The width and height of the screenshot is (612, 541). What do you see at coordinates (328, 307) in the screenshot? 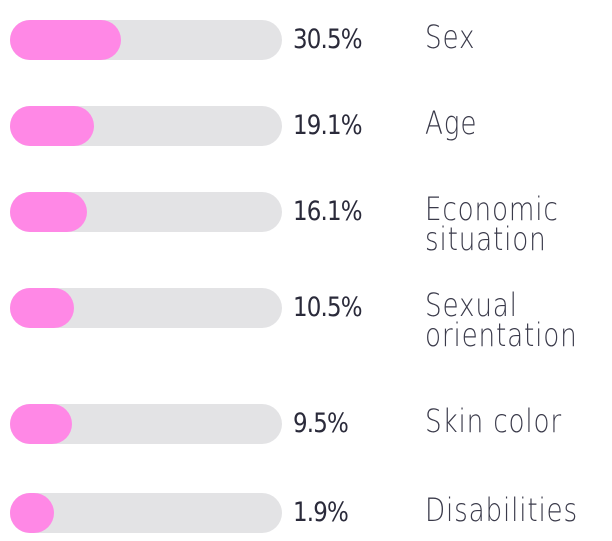
I see `value-label: 10.5%` at bounding box center [328, 307].